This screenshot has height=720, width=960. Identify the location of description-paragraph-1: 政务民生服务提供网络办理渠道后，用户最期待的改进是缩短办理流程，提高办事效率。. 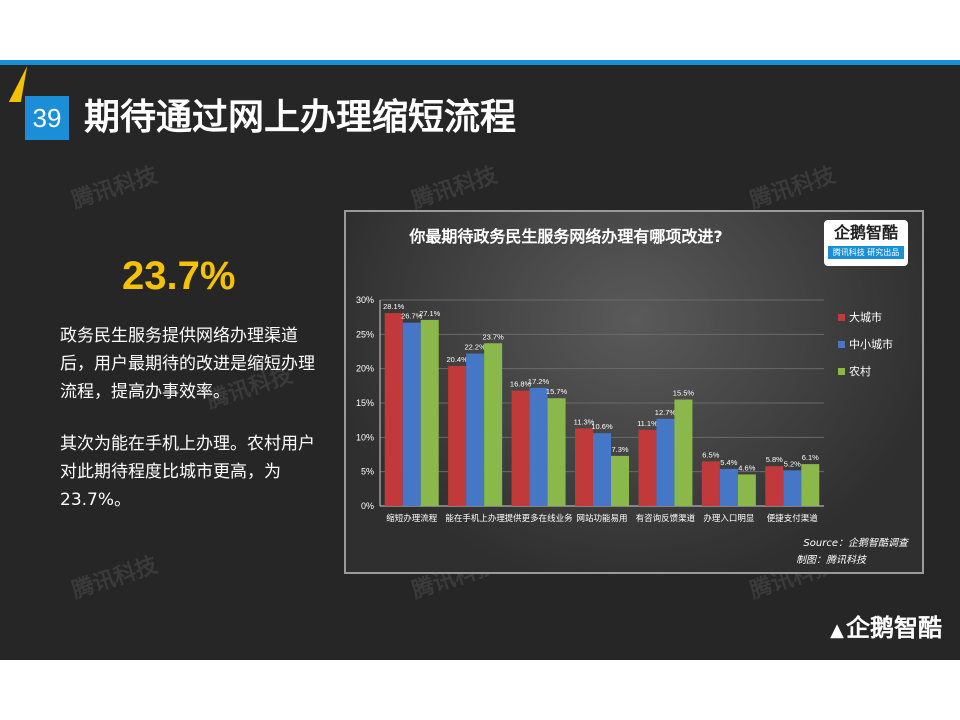
(187, 364).